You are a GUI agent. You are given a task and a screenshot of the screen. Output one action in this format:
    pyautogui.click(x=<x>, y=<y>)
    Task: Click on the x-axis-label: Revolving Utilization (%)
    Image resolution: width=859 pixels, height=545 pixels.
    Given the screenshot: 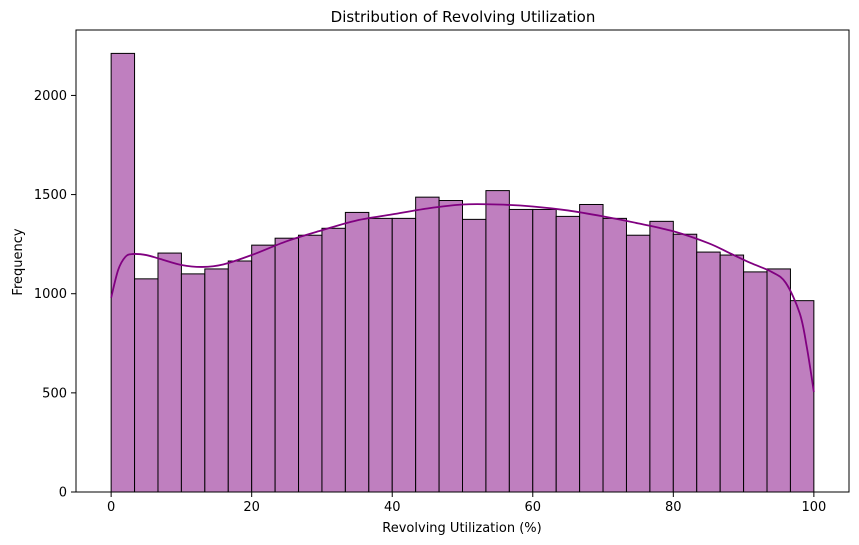 What is the action you would take?
    pyautogui.click(x=461, y=528)
    